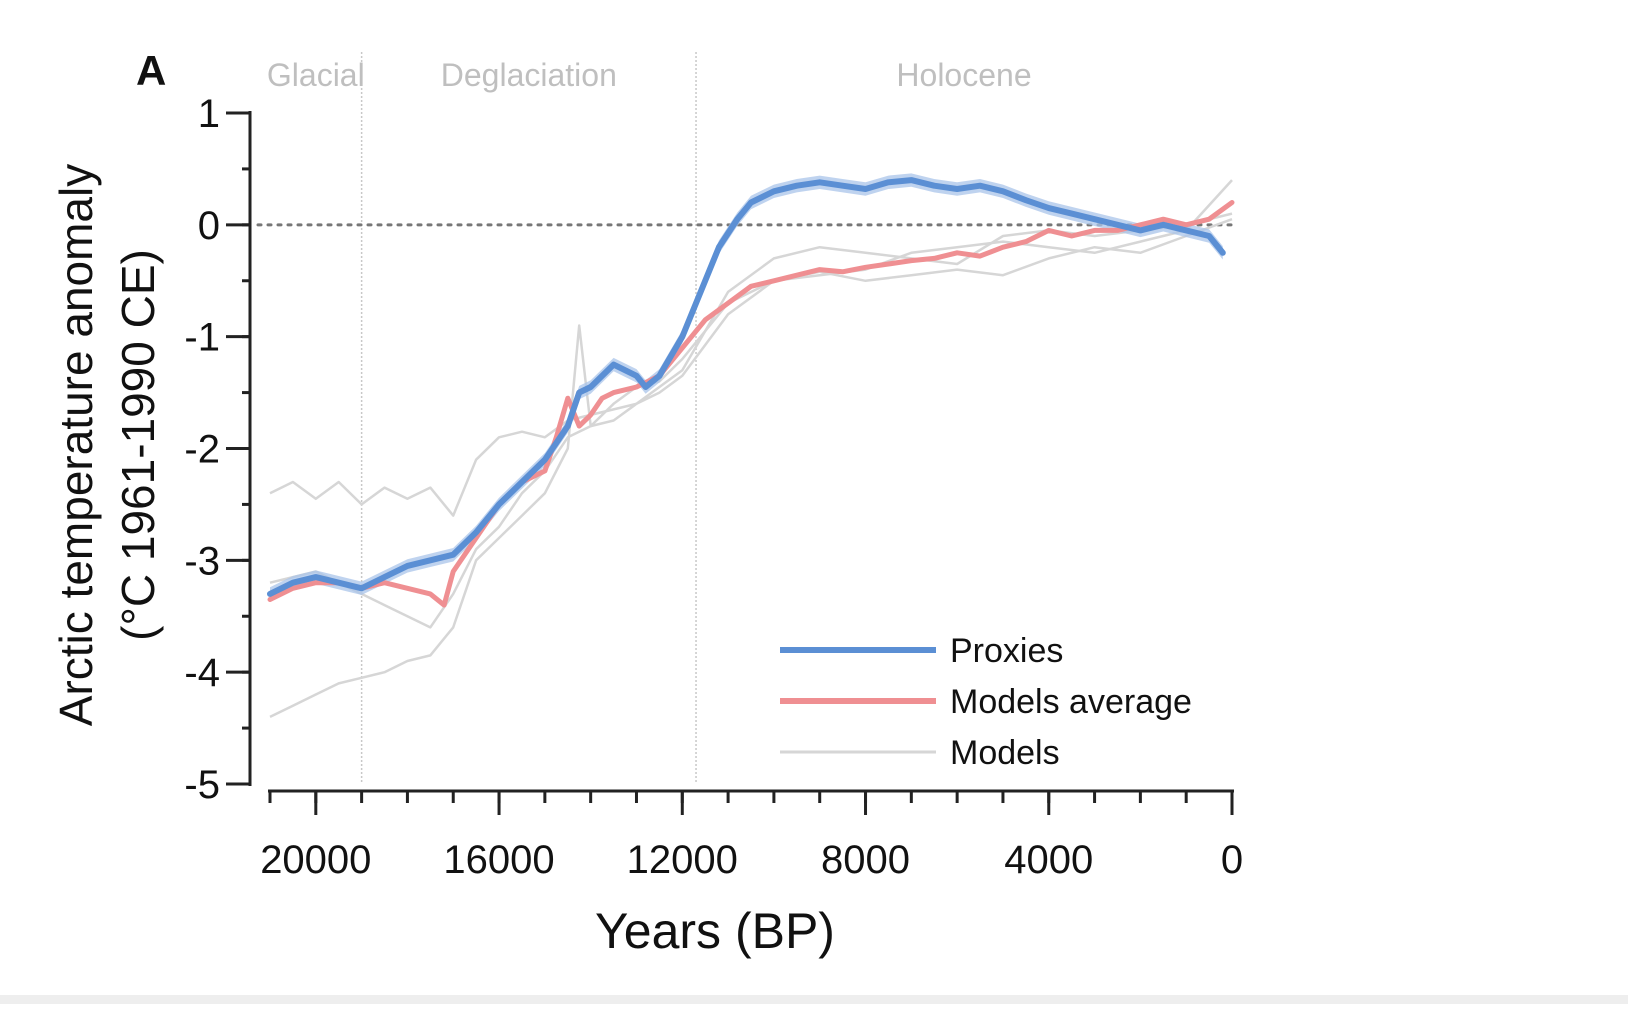 Image resolution: width=1628 pixels, height=1009 pixels. I want to click on y-tick-label: -3, so click(202, 561).